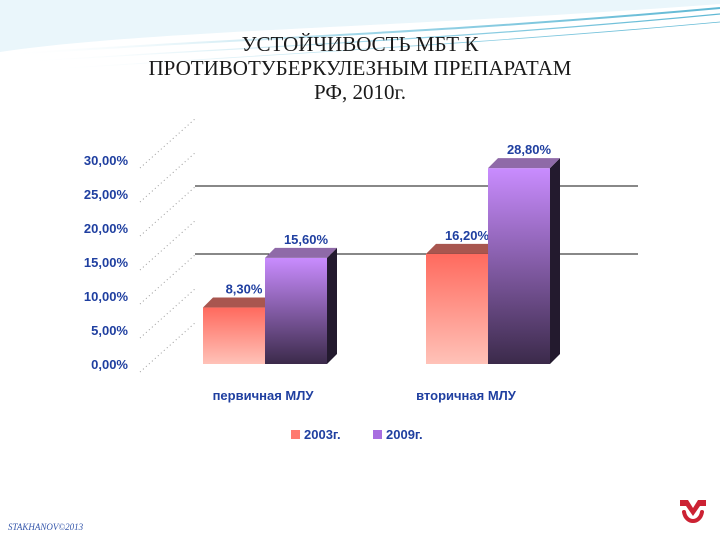  I want to click on title-line: УСТОЙЧИВОСТЬ МБТ К, so click(360, 44).